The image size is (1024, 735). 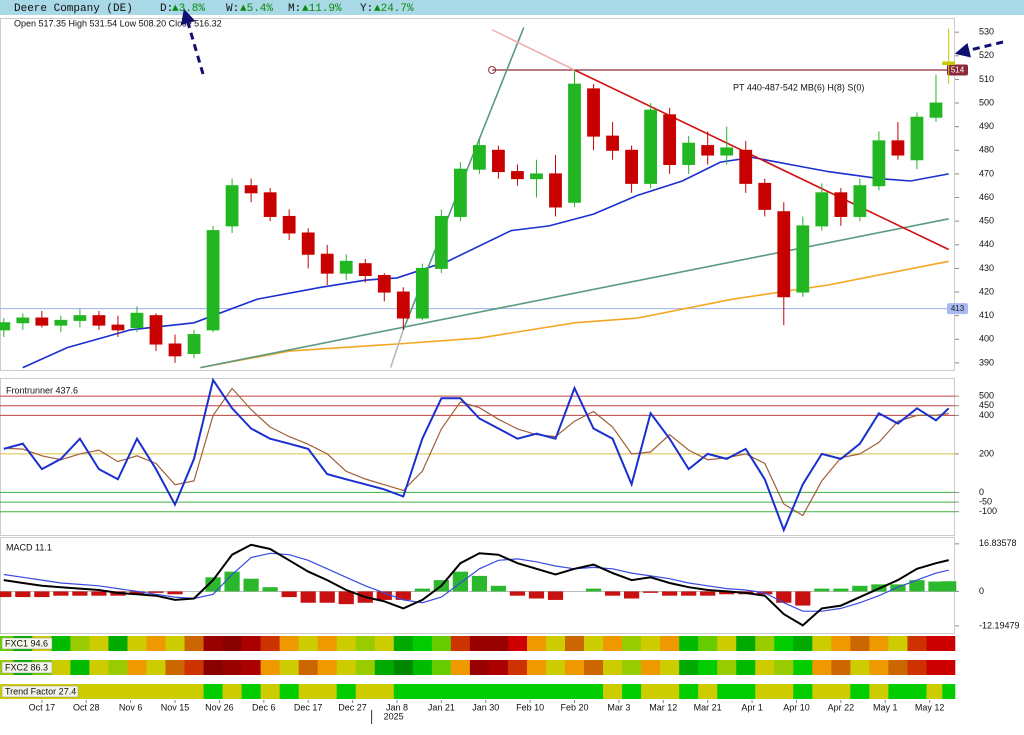 I want to click on y-tick-label: 410, so click(x=986, y=315).